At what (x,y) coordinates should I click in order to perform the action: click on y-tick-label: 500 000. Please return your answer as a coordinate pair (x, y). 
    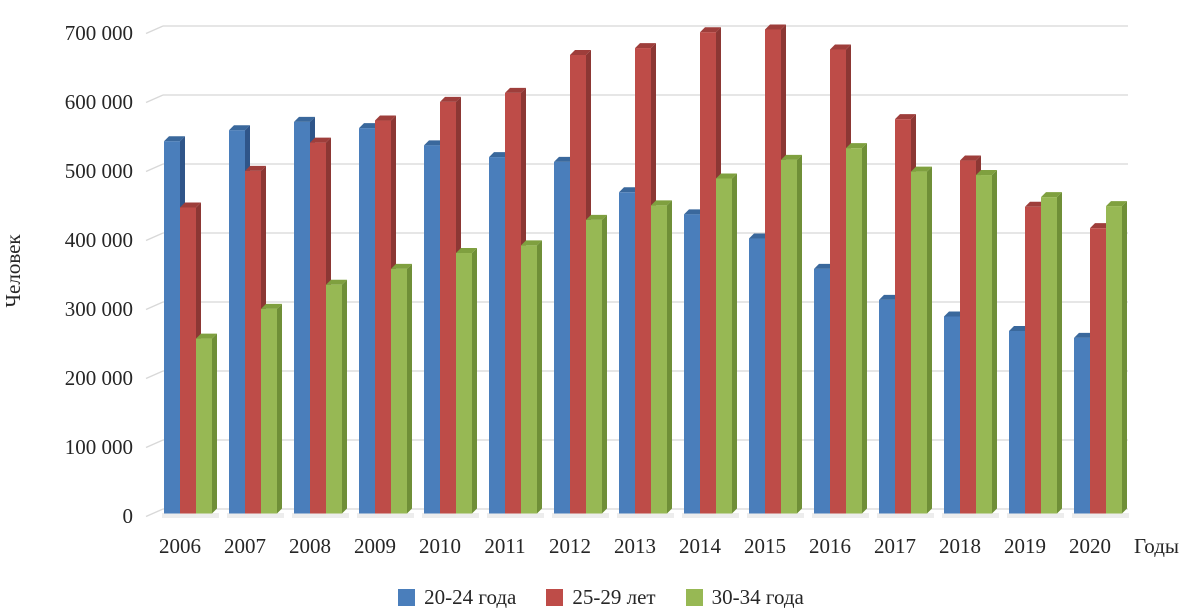
    Looking at the image, I should click on (99, 171).